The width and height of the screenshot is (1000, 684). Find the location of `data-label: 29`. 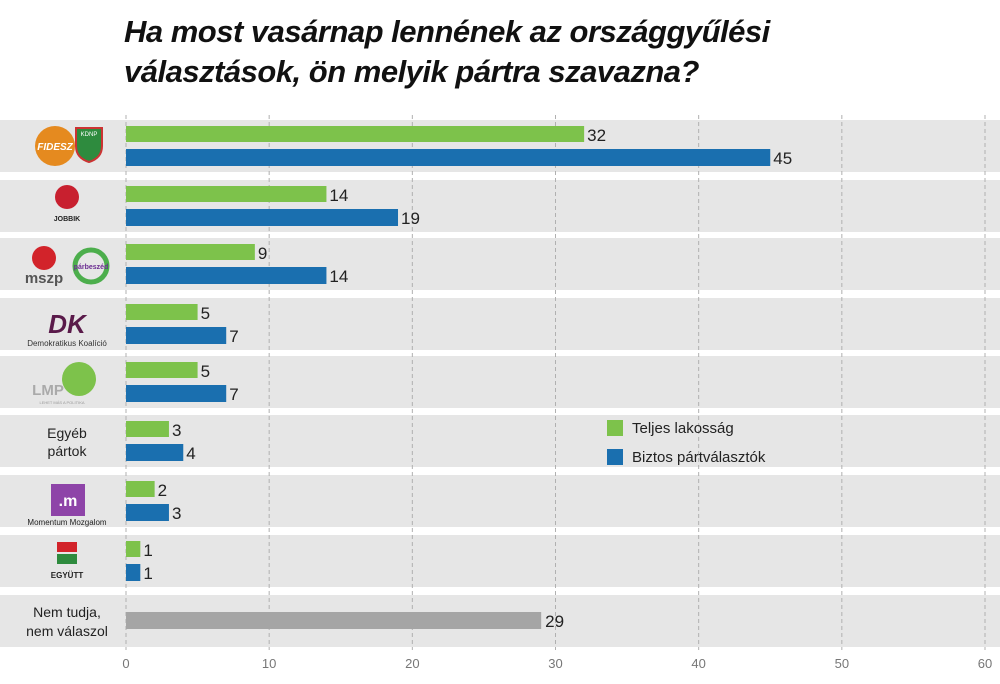

data-label: 29 is located at coordinates (554, 621).